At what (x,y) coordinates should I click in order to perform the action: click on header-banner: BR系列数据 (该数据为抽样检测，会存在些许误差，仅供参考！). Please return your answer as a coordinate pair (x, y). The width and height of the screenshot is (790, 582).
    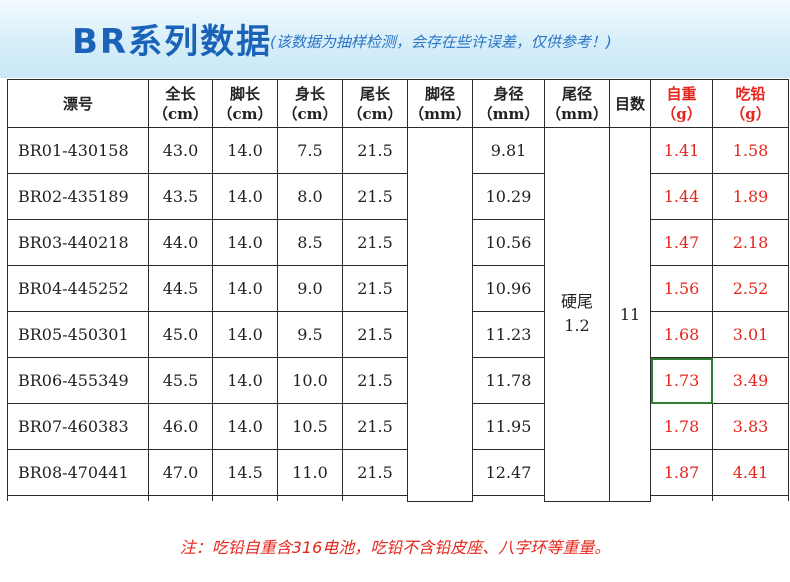
    Looking at the image, I should click on (395, 39).